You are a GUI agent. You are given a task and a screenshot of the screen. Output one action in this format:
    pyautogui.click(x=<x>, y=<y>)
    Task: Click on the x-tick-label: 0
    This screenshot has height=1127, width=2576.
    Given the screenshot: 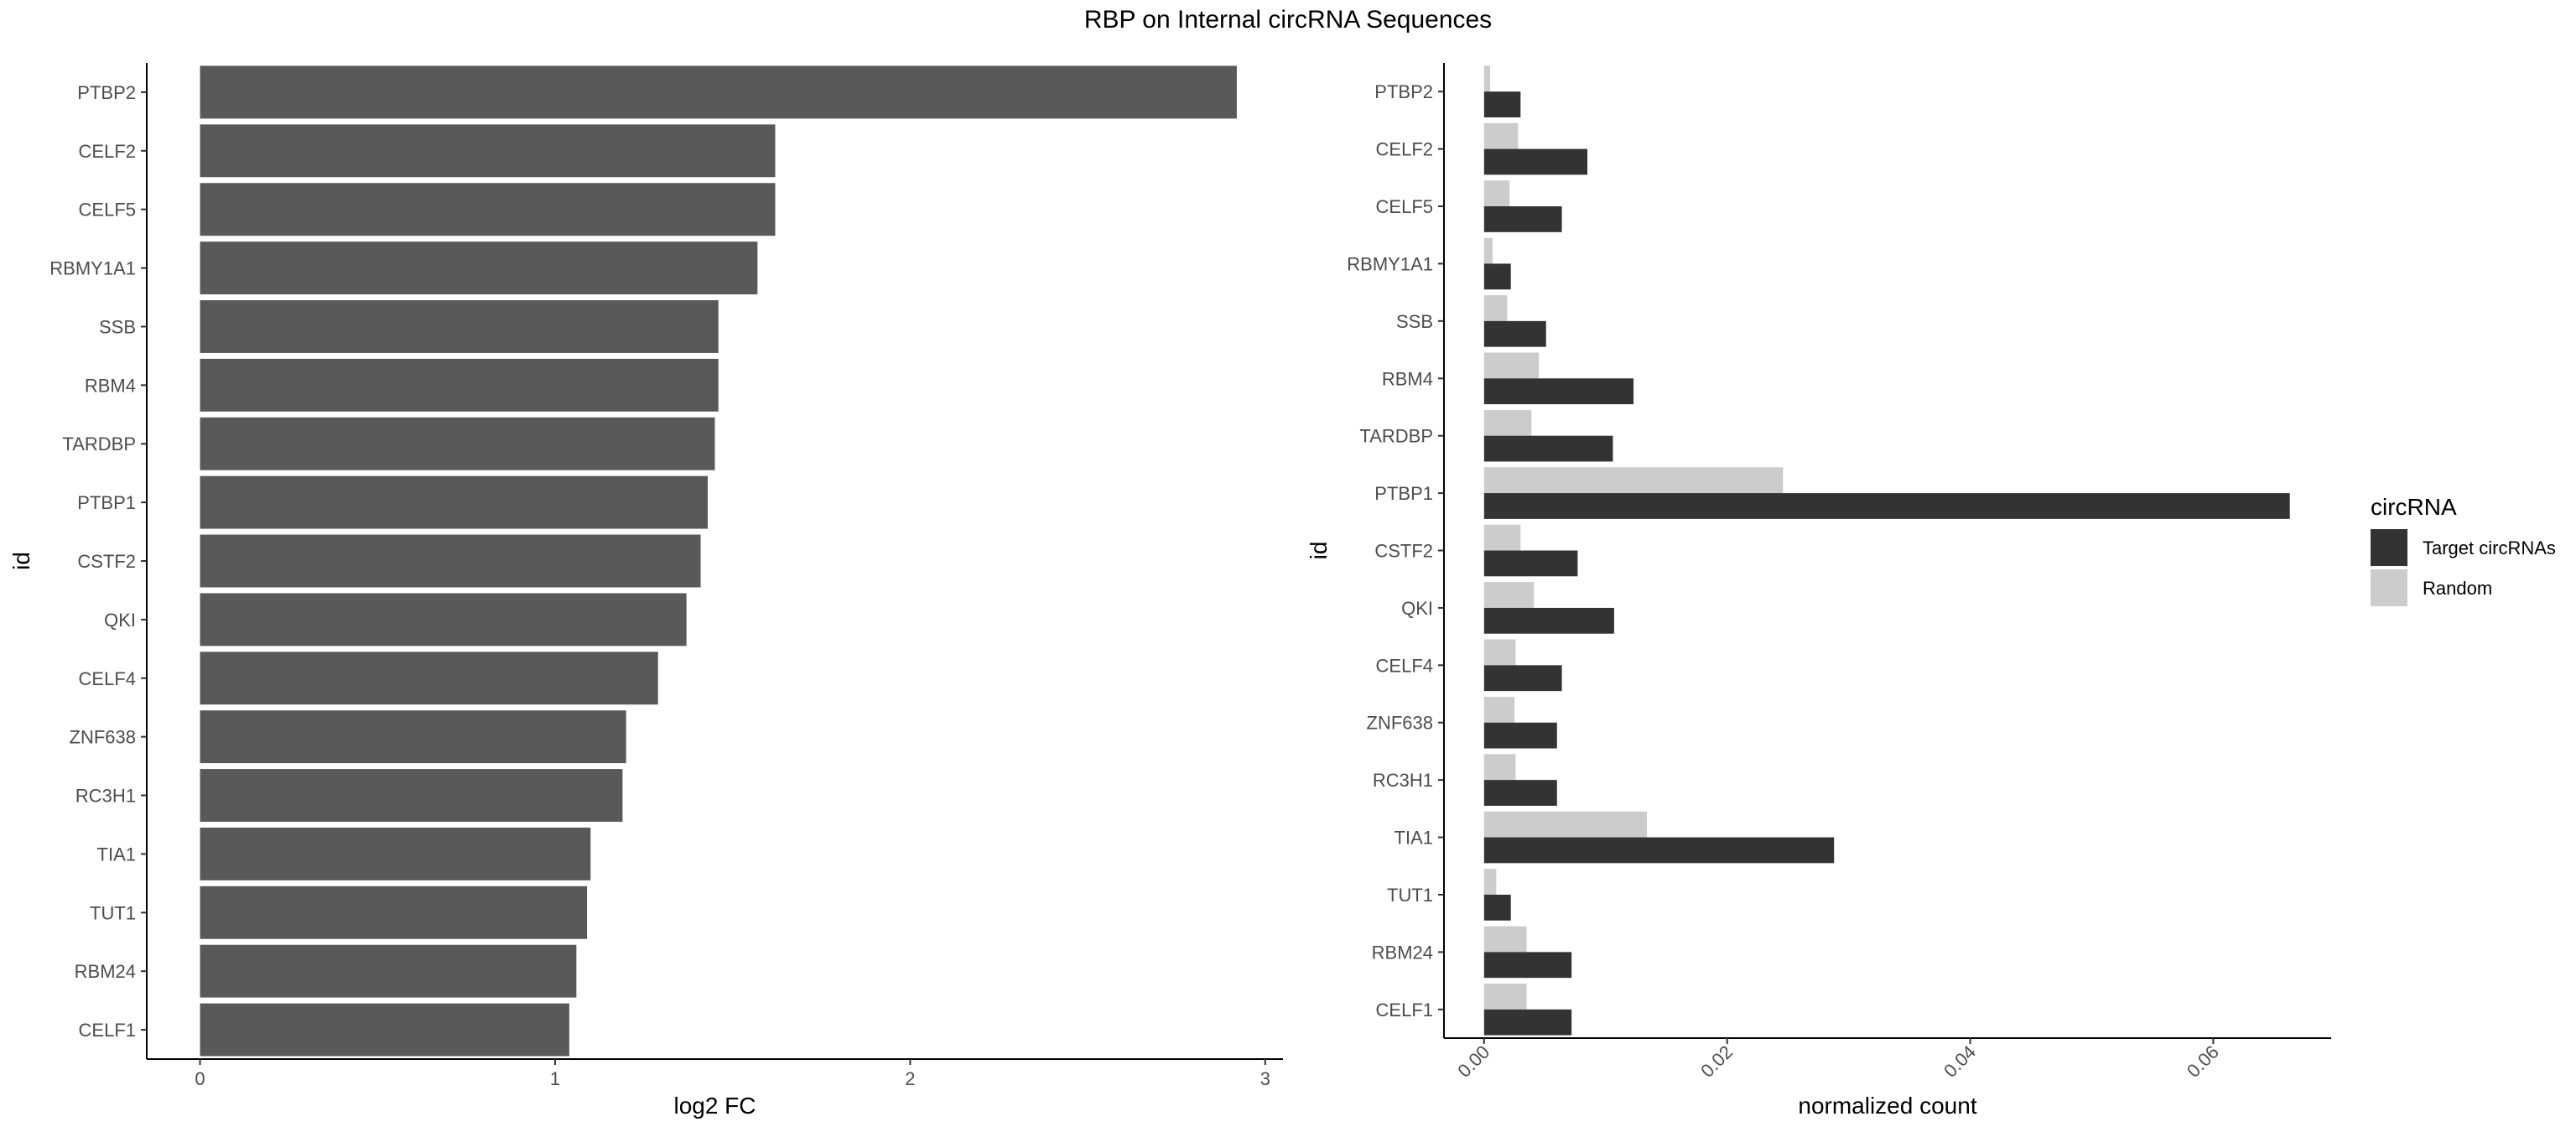 What is the action you would take?
    pyautogui.click(x=200, y=1078)
    